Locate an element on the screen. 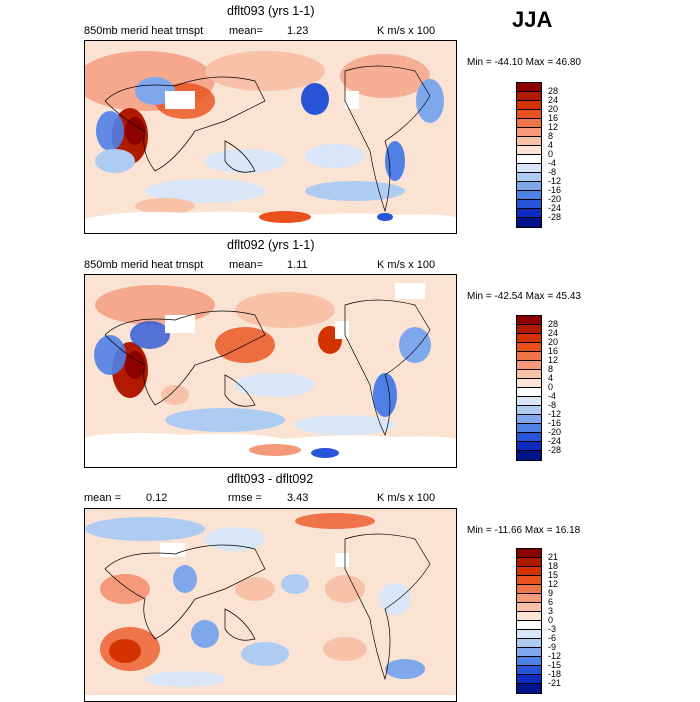  panel2-map-svg is located at coordinates (270, 371).